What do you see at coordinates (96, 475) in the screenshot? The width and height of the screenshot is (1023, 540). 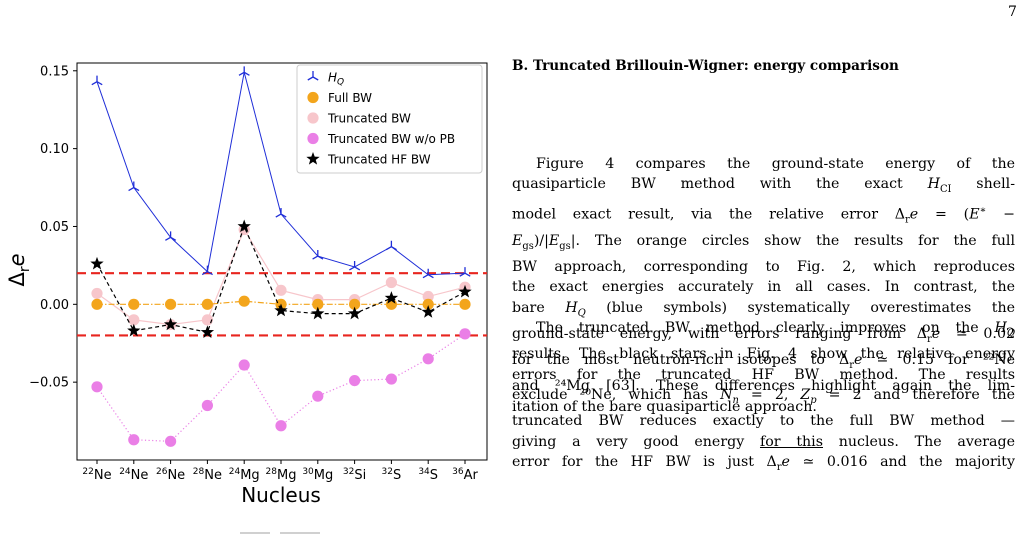 I see `x-tick-label: 22Ne` at bounding box center [96, 475].